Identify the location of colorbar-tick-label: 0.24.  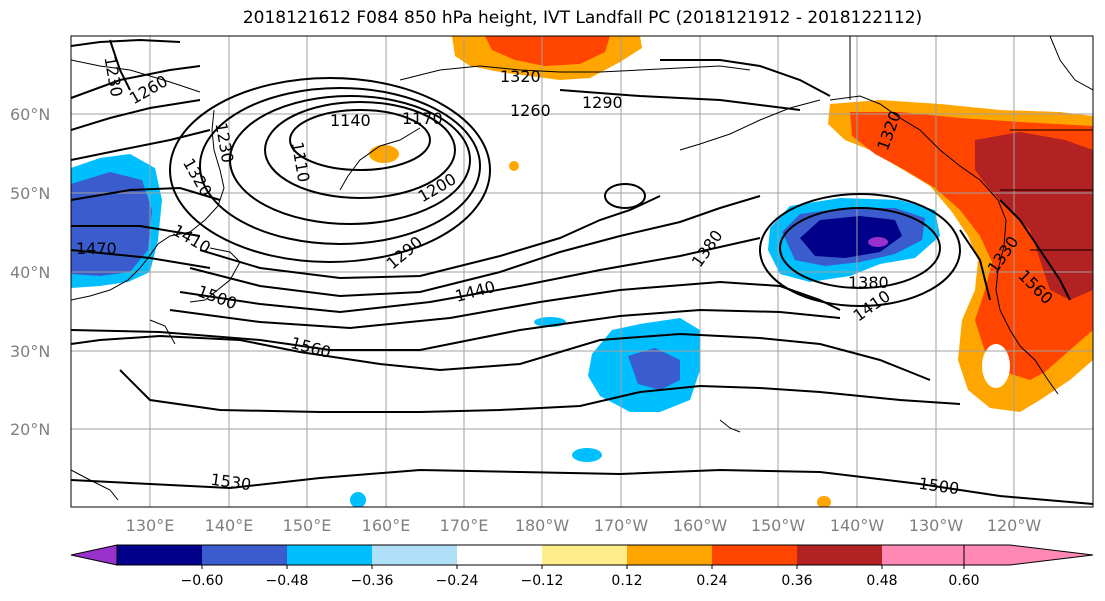
(711, 581).